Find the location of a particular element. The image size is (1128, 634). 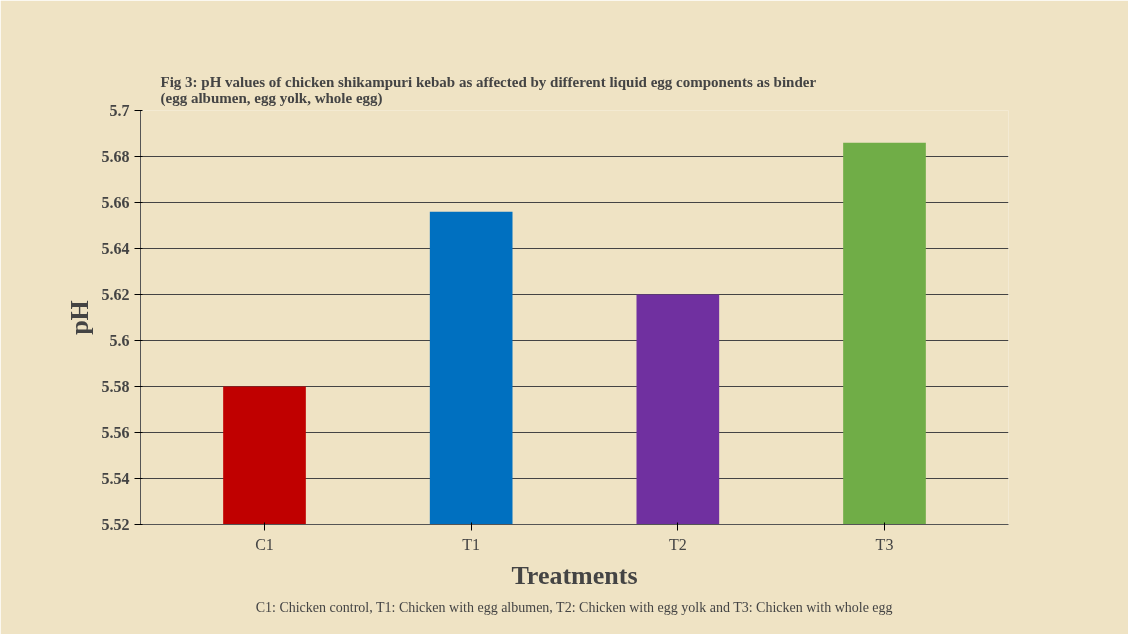

y-tick-label: 5.64 is located at coordinates (115, 248).